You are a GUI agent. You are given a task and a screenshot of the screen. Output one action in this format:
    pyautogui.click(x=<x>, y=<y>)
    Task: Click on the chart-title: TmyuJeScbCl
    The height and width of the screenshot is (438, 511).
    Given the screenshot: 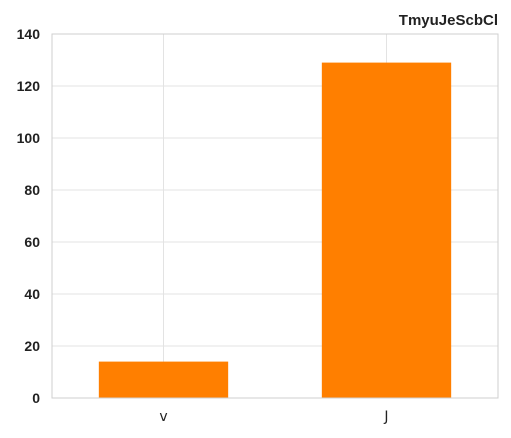 What is the action you would take?
    pyautogui.click(x=448, y=20)
    